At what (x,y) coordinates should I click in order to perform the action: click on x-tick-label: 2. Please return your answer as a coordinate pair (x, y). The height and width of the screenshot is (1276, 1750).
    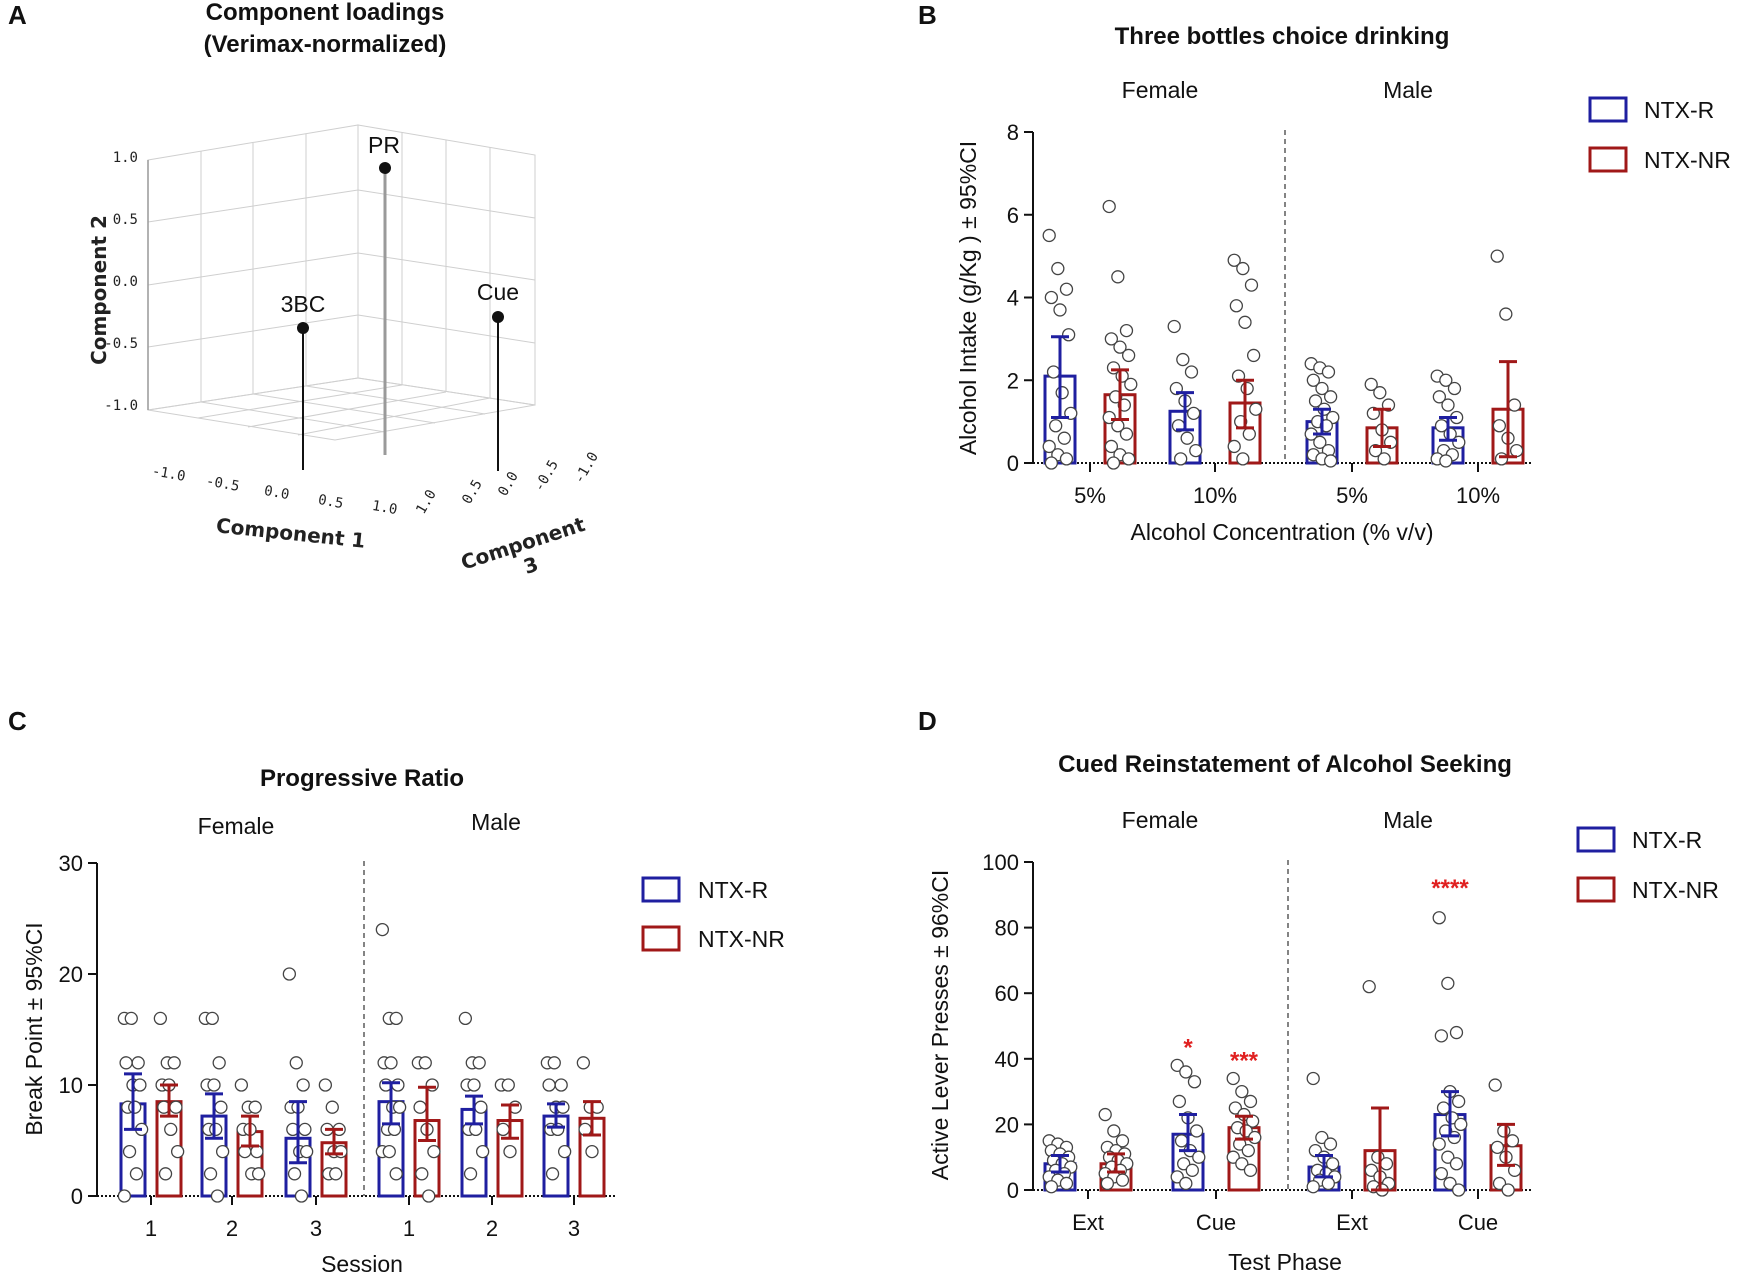
    Looking at the image, I should click on (232, 1228).